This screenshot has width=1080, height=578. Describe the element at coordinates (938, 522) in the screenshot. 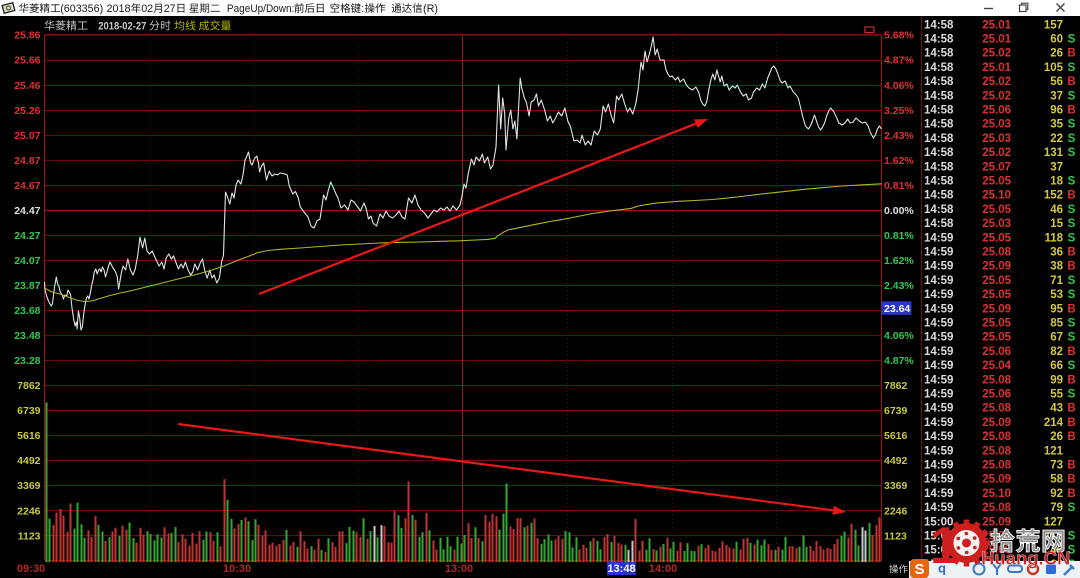

I see `svg-text: 15:00` at that location.